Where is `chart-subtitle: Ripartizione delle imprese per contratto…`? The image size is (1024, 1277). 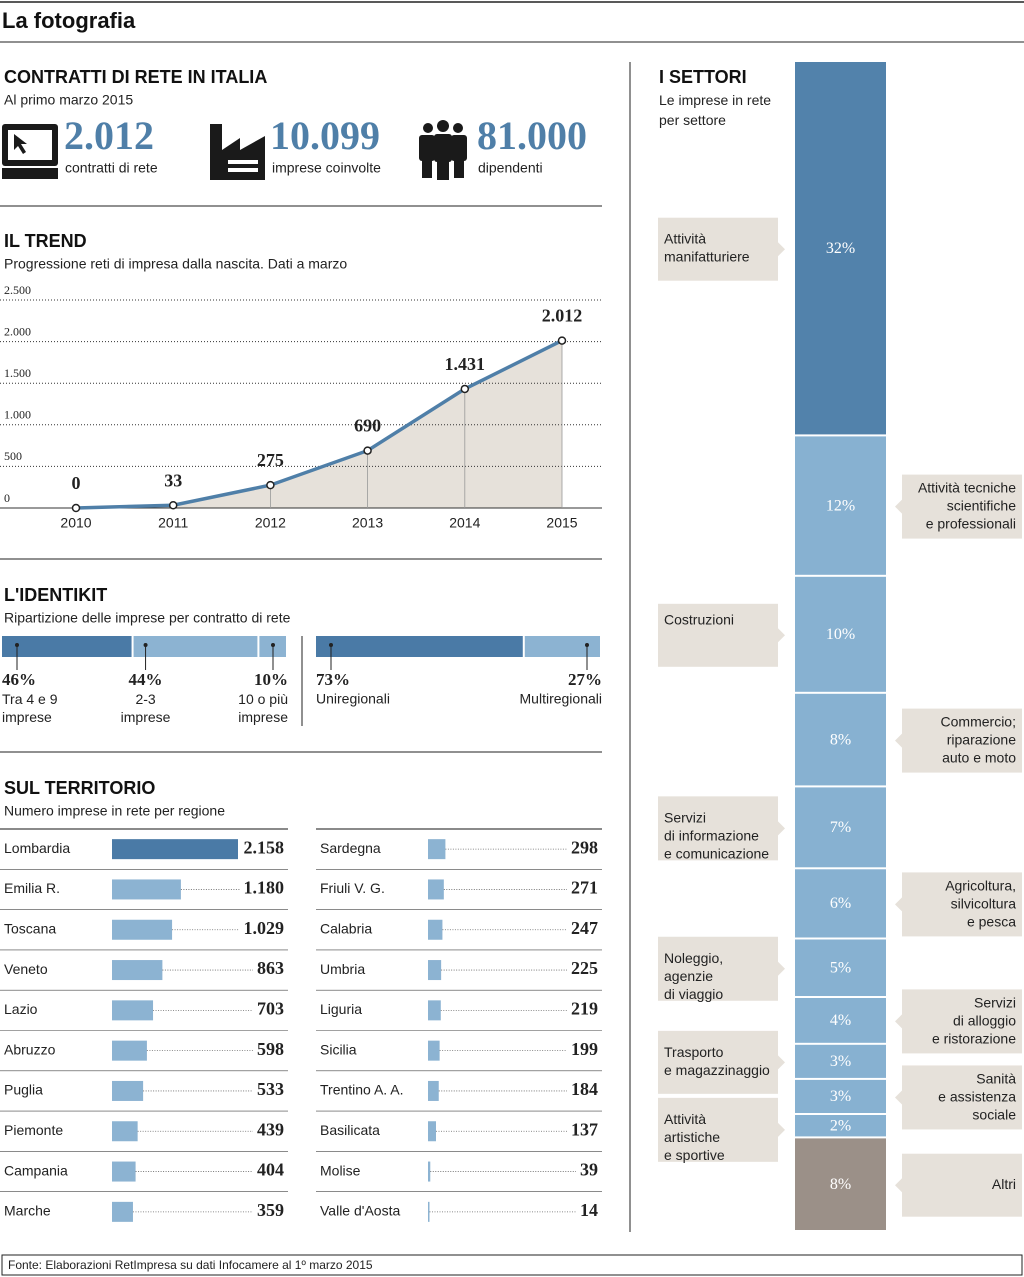
chart-subtitle: Ripartizione delle imprese per contratto… is located at coordinates (147, 618).